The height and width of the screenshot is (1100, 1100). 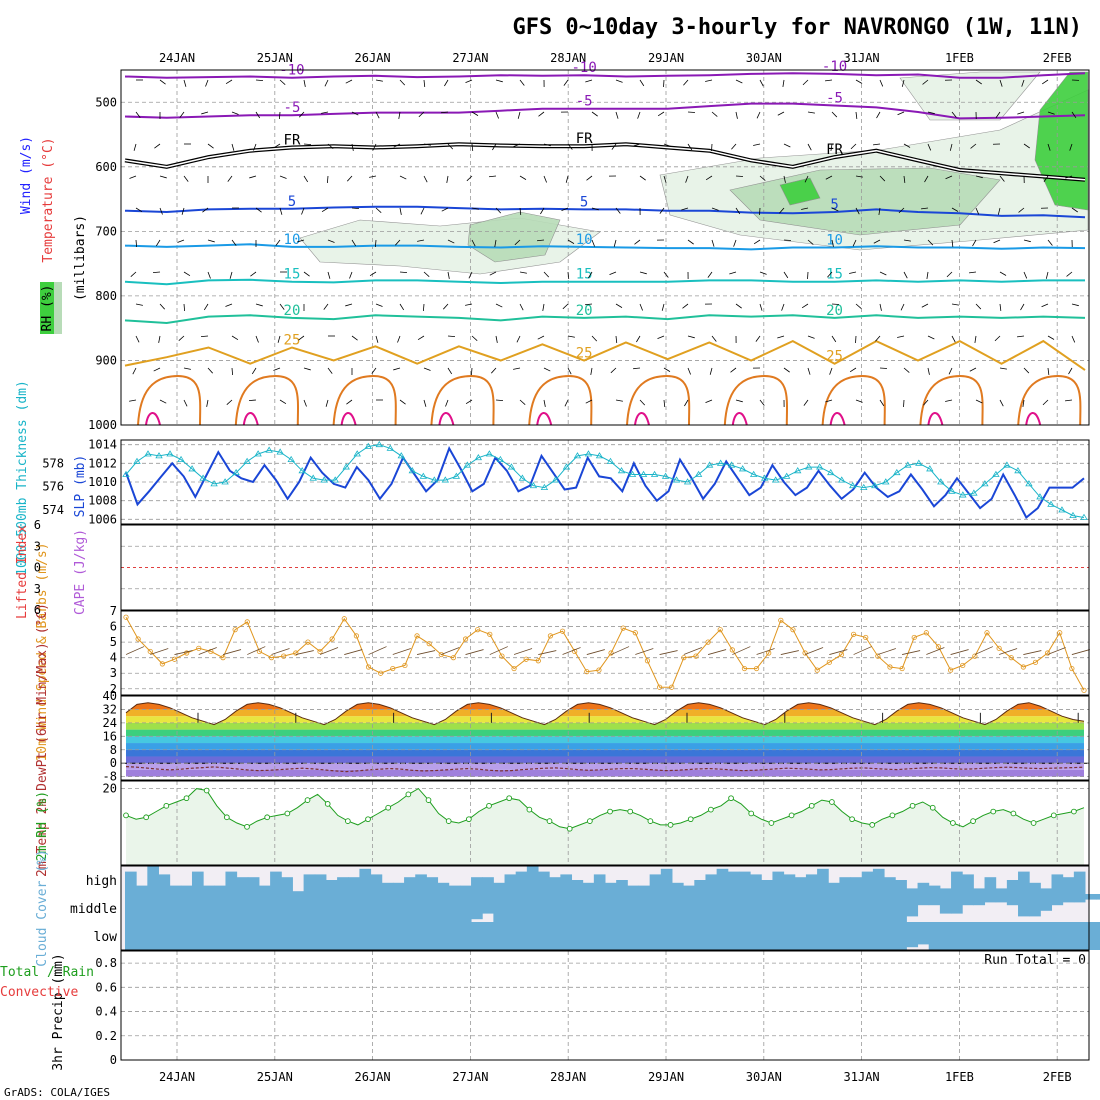 I want to click on y-tick-thick-576: 576, so click(x=53, y=487).